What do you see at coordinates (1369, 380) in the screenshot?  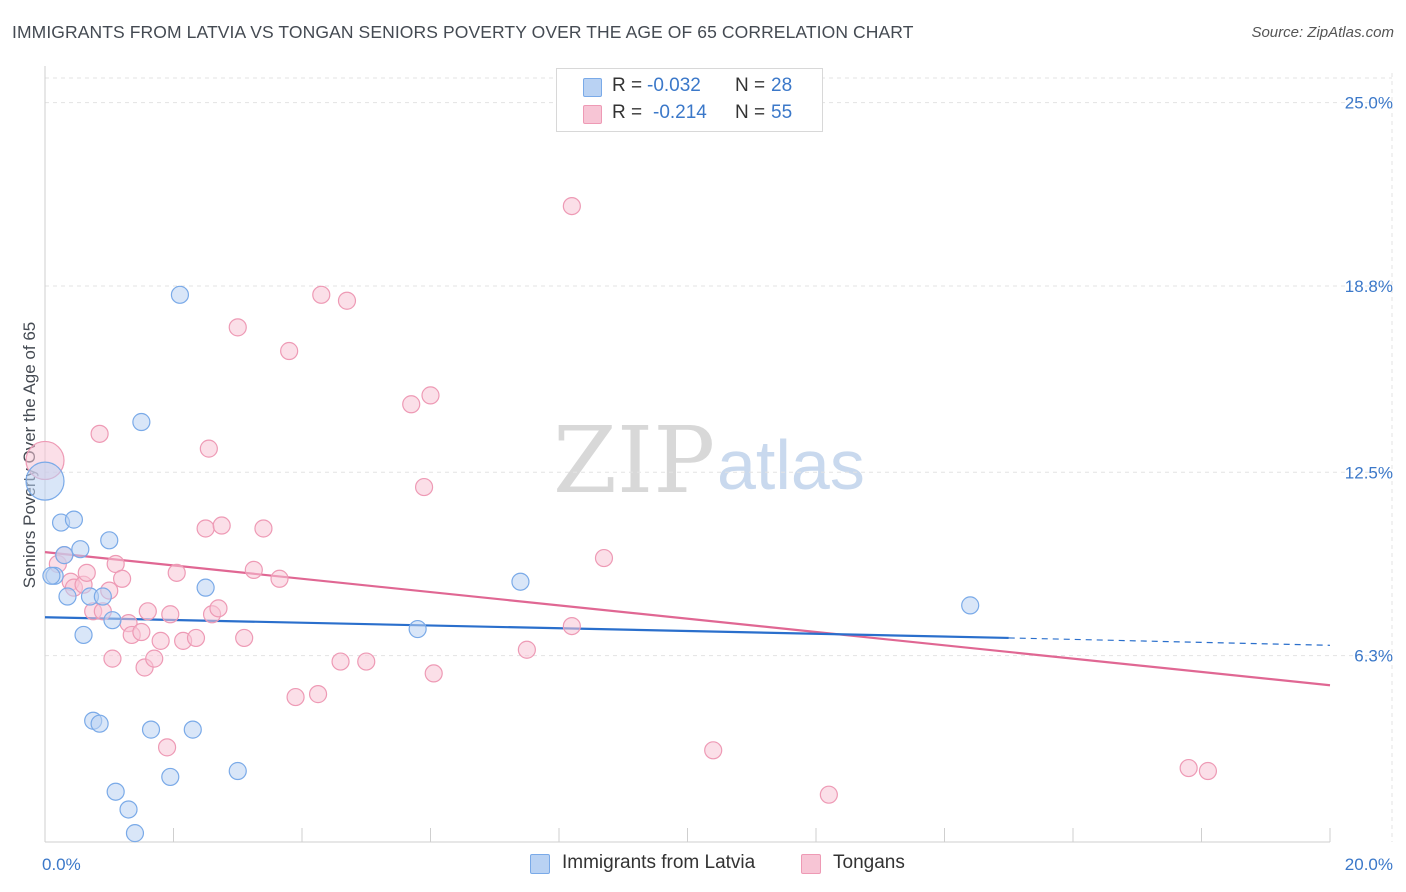 I see `y-tick-labels: 6.3% 12.5% 18.8% 25.0%` at bounding box center [1369, 380].